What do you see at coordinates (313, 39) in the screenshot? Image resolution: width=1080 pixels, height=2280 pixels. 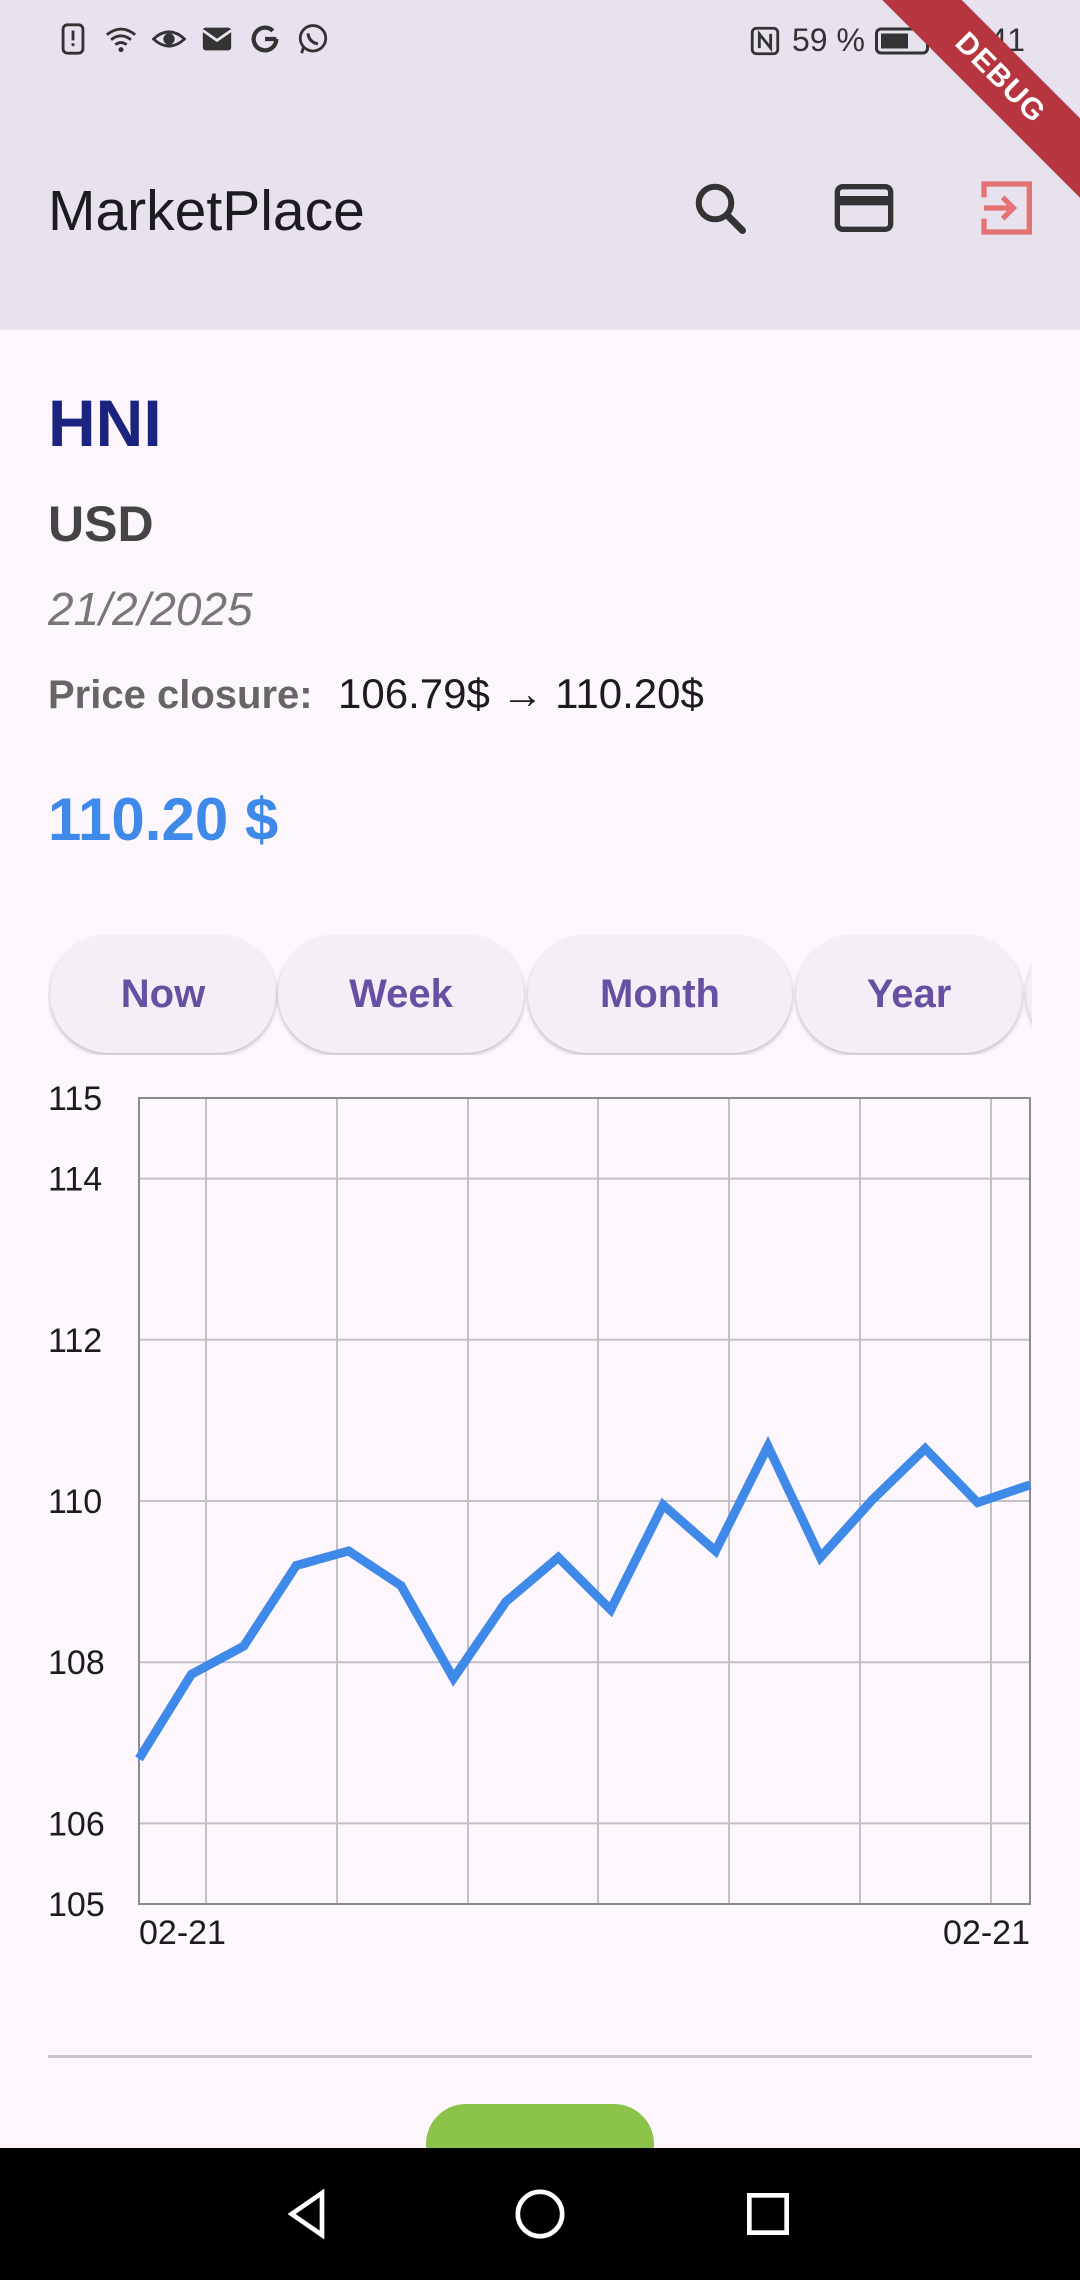 I see `whatsapp-icon` at bounding box center [313, 39].